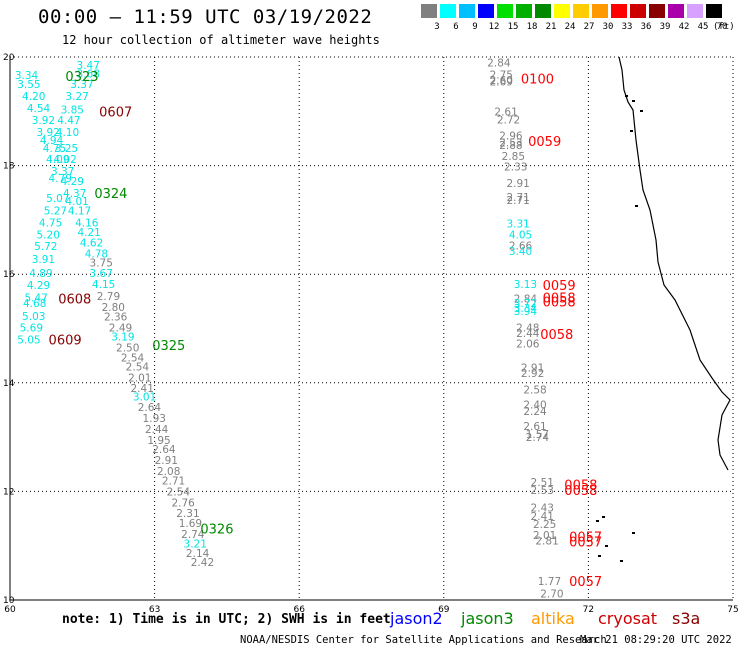 This screenshot has width=740, height=650. I want to click on data-point-label: 2.76, so click(183, 503).